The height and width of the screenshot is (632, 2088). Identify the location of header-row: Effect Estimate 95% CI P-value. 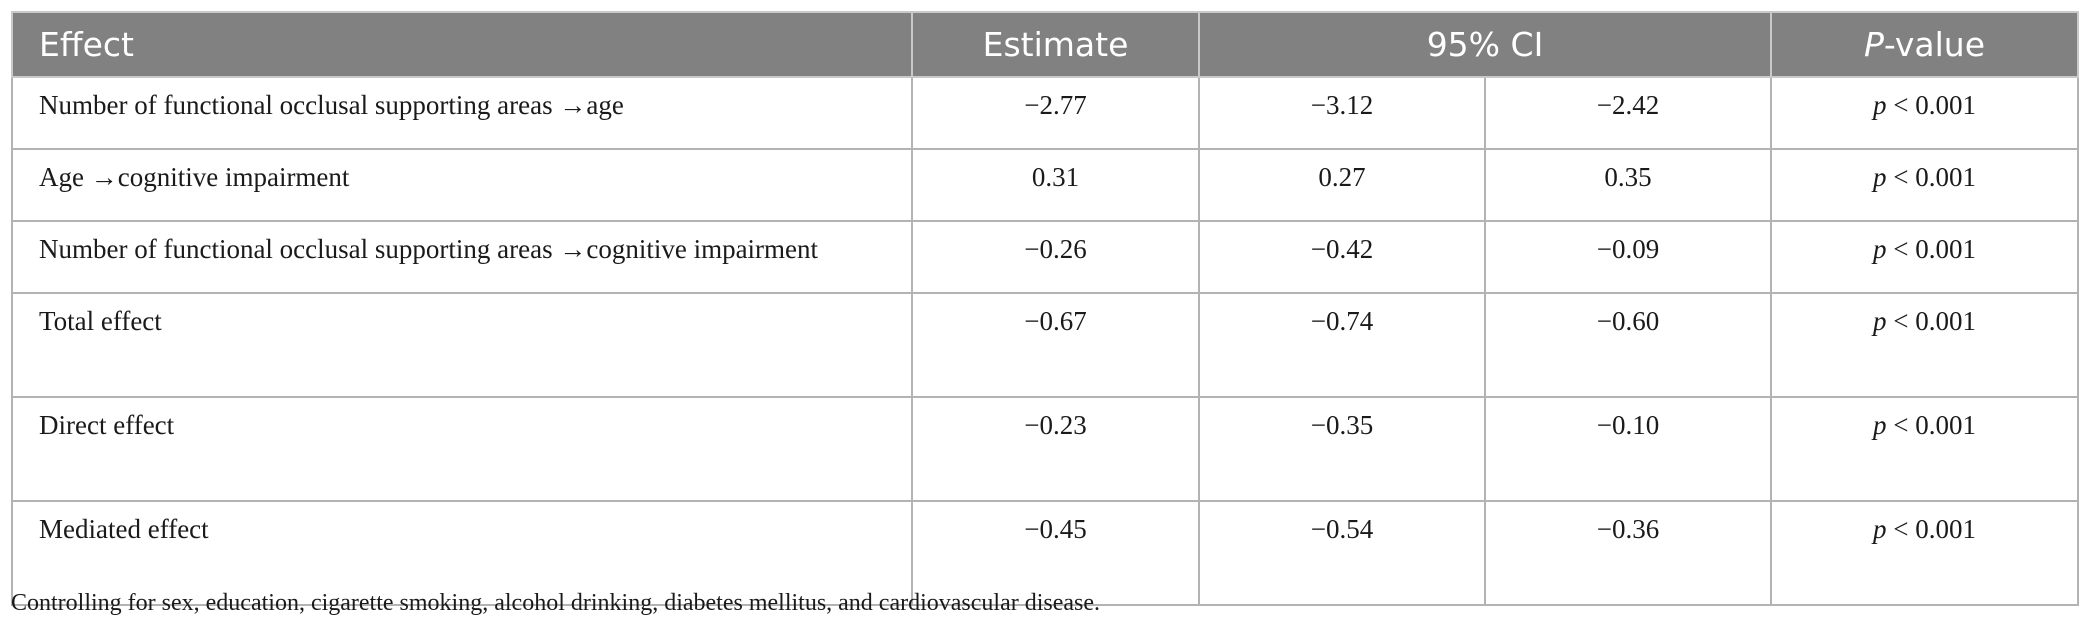
(1045, 44).